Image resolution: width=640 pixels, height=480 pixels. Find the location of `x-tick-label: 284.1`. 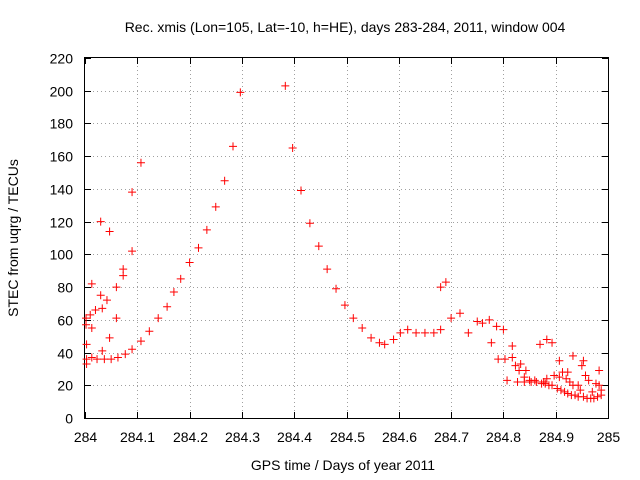

x-tick-label: 284.1 is located at coordinates (137, 437).